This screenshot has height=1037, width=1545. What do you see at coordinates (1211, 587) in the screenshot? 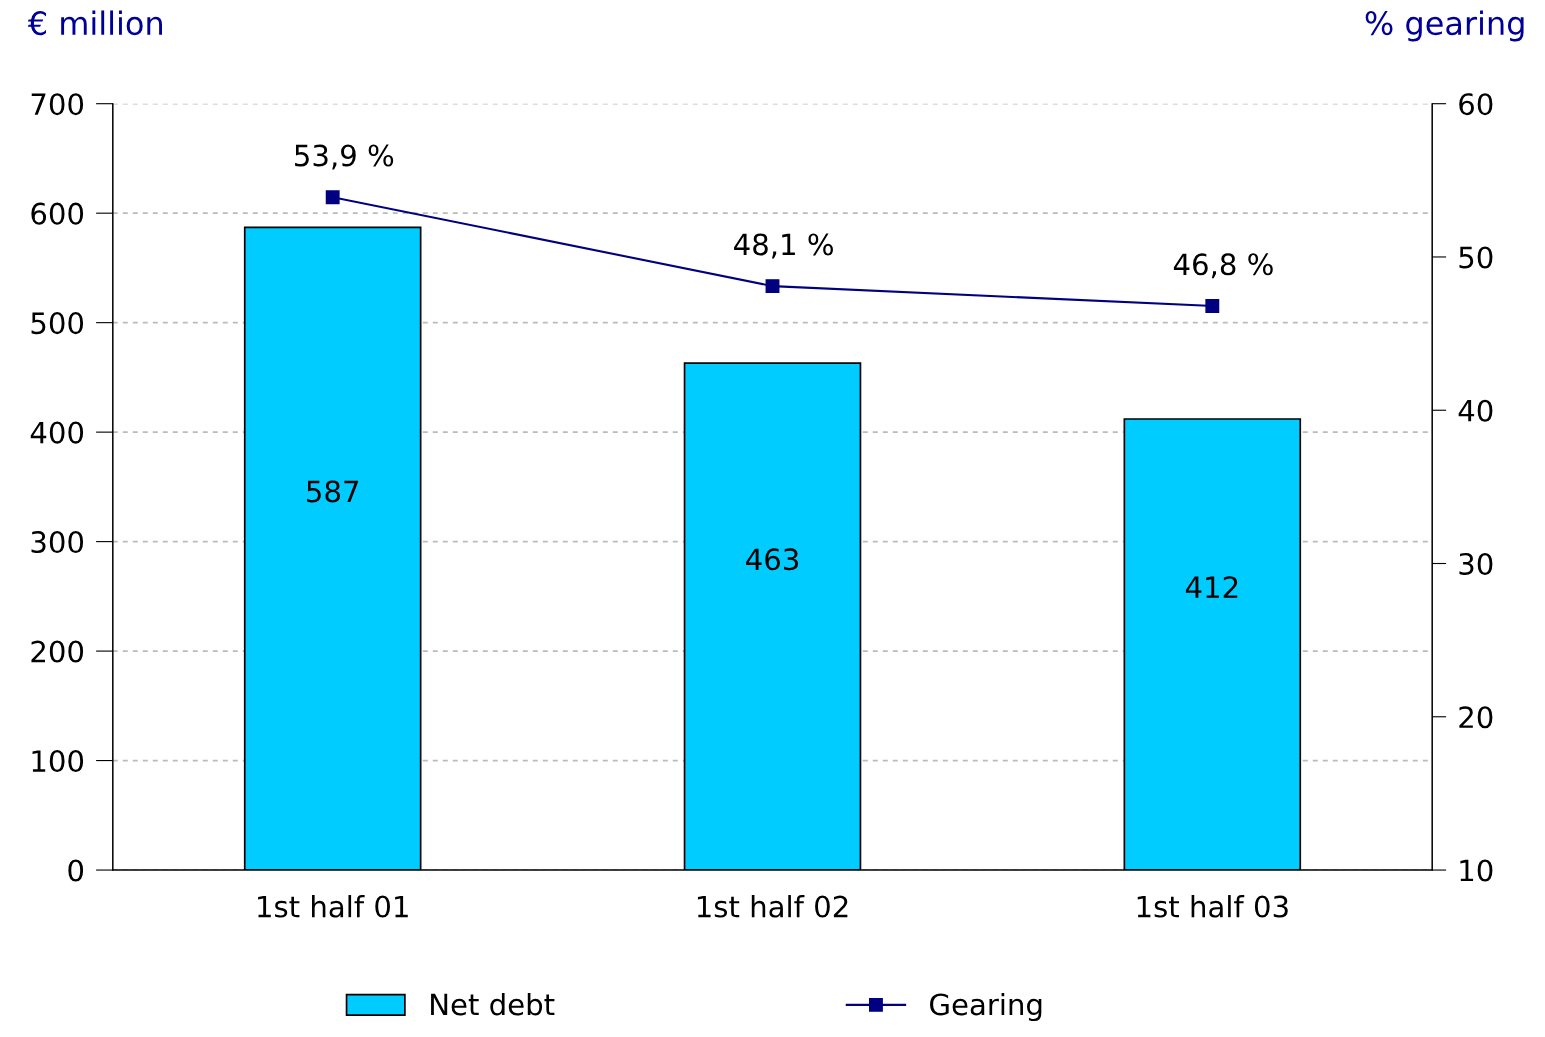
I see `data-label: 412` at bounding box center [1211, 587].